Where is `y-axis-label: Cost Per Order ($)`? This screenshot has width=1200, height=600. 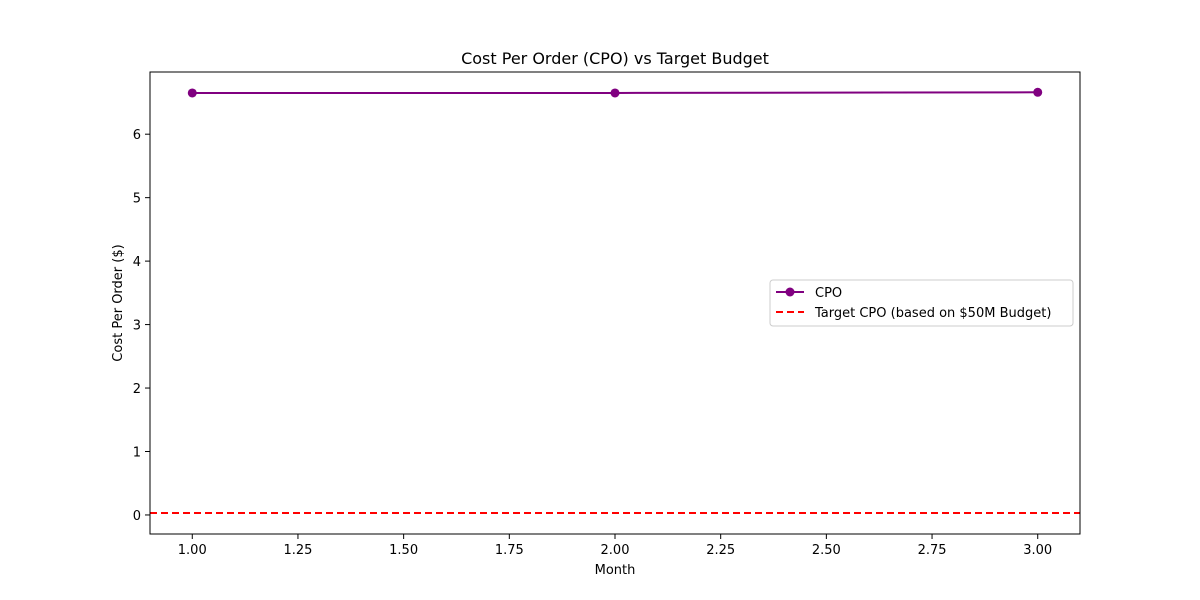
y-axis-label: Cost Per Order ($) is located at coordinates (118, 302).